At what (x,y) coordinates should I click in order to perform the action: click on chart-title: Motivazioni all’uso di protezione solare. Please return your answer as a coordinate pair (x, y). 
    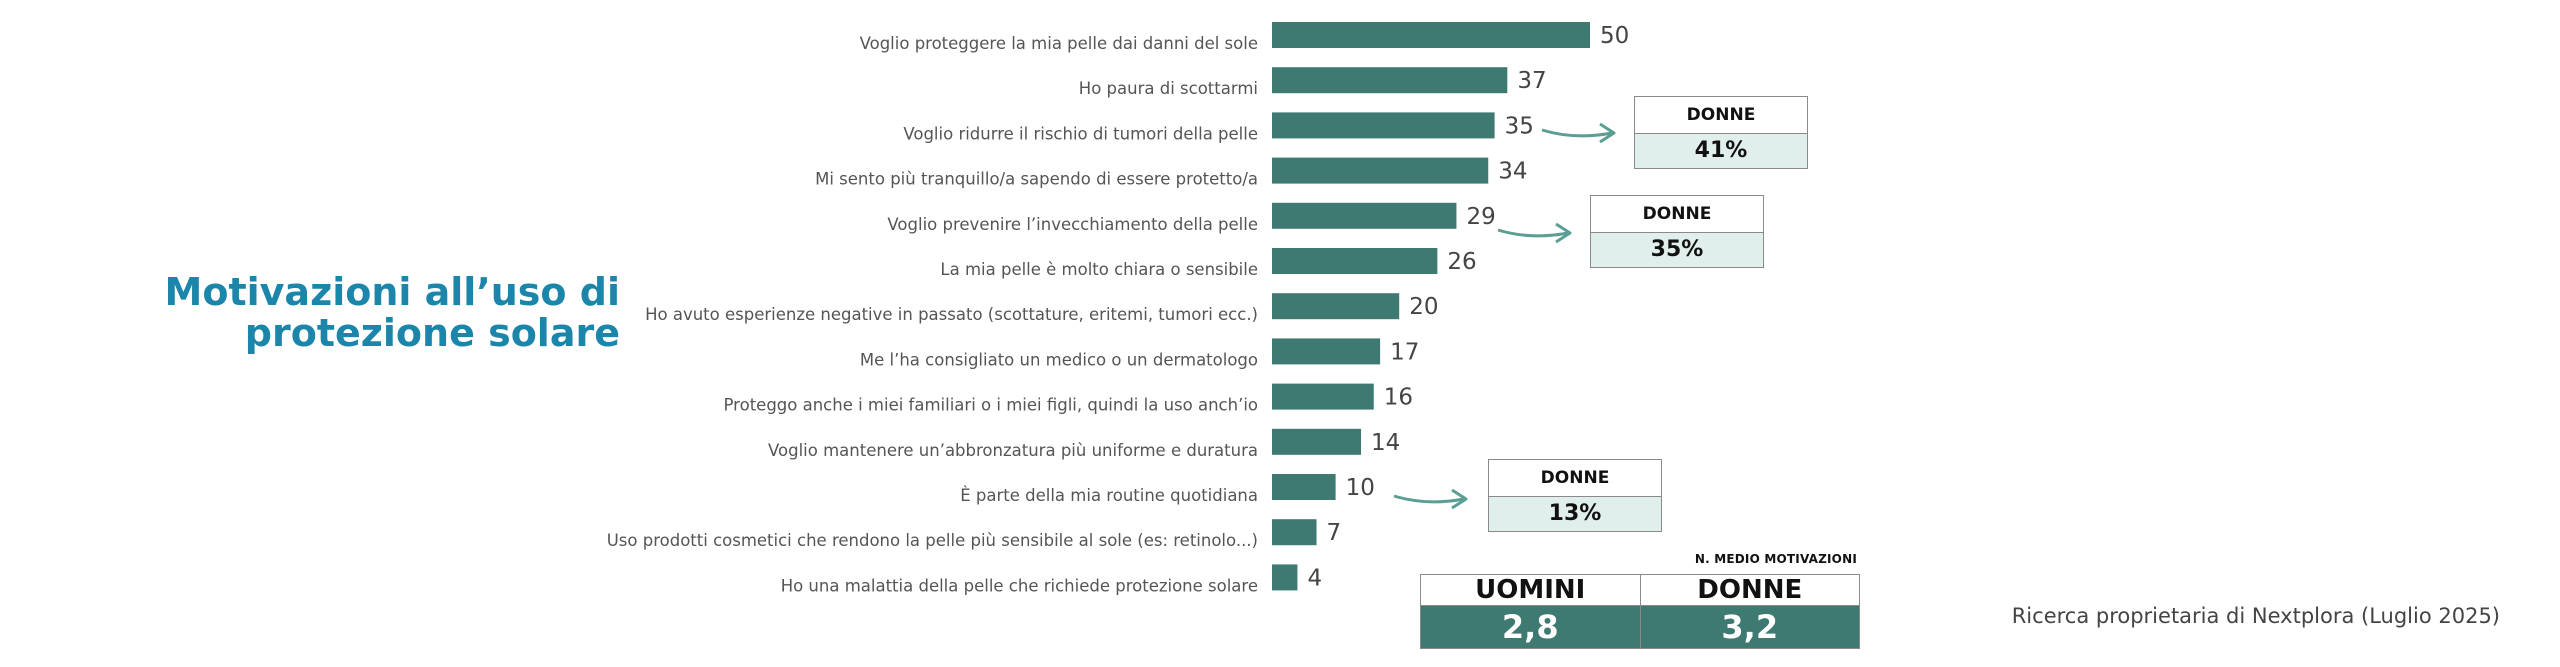
    Looking at the image, I should click on (392, 312).